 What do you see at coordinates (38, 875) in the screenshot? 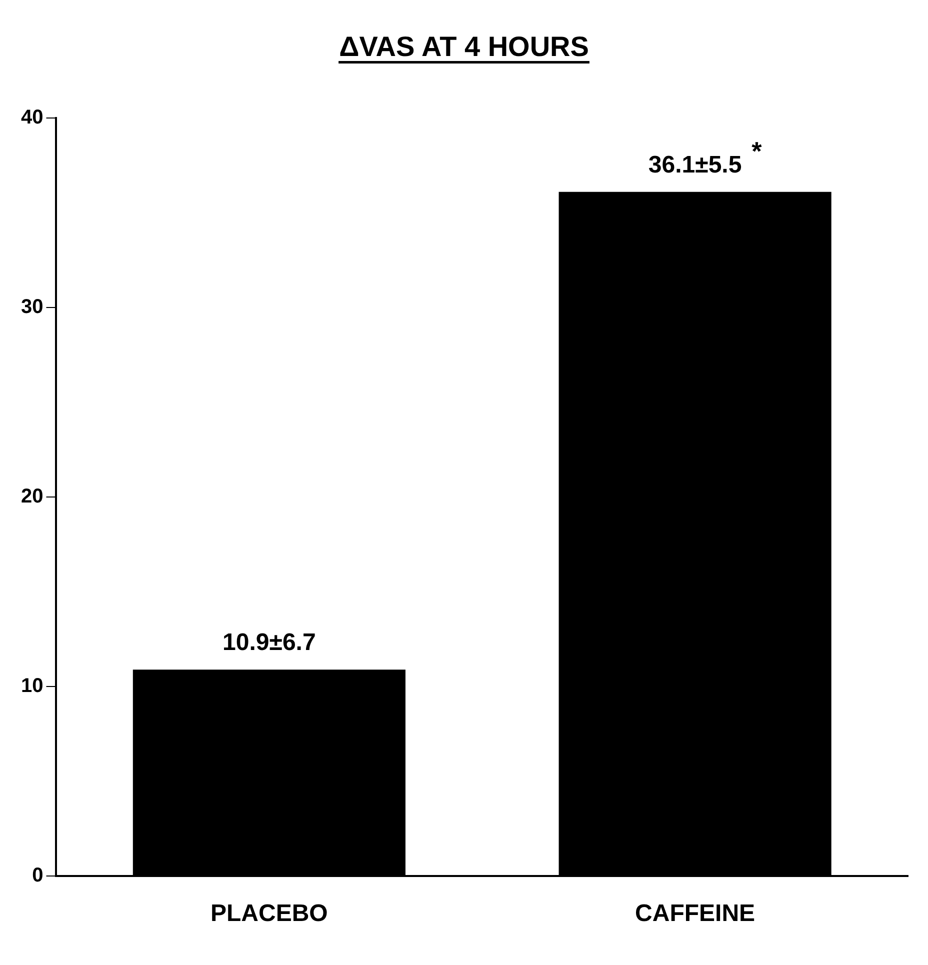
I see `y-tick-label: 0` at bounding box center [38, 875].